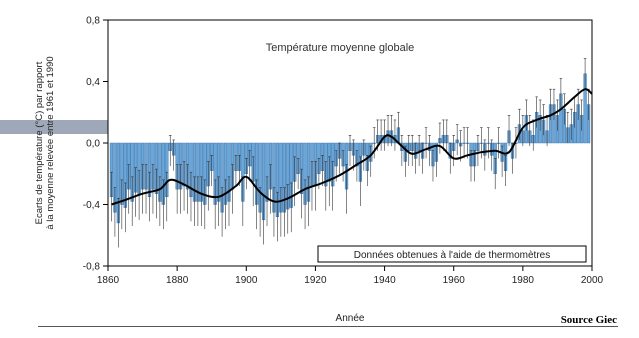 This screenshot has width=639, height=338. I want to click on chart-title: Température moyenne globale, so click(340, 48).